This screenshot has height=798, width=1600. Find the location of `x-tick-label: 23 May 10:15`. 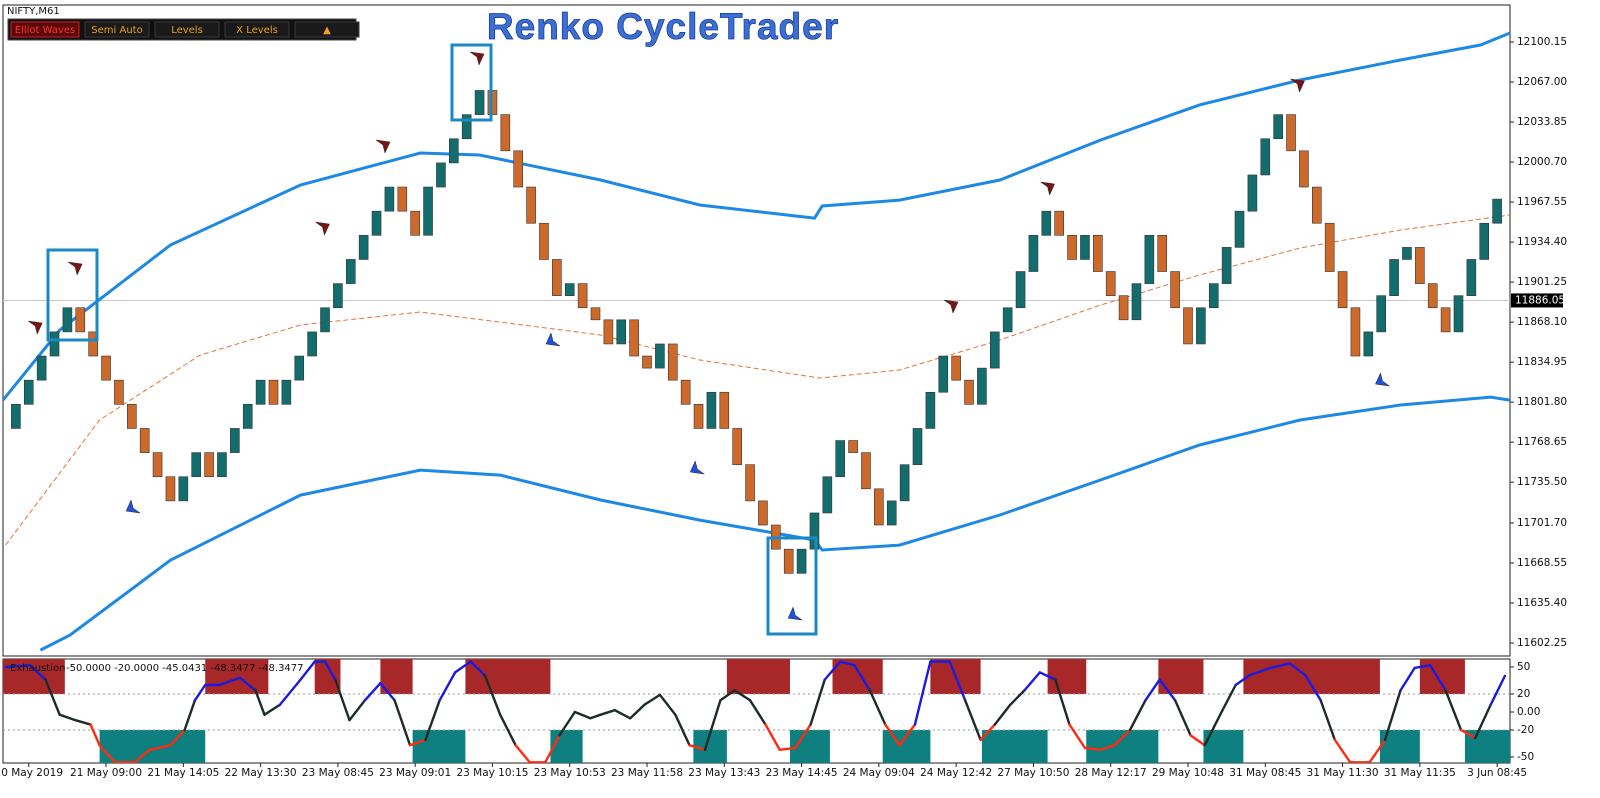

x-tick-label: 23 May 10:15 is located at coordinates (492, 773).